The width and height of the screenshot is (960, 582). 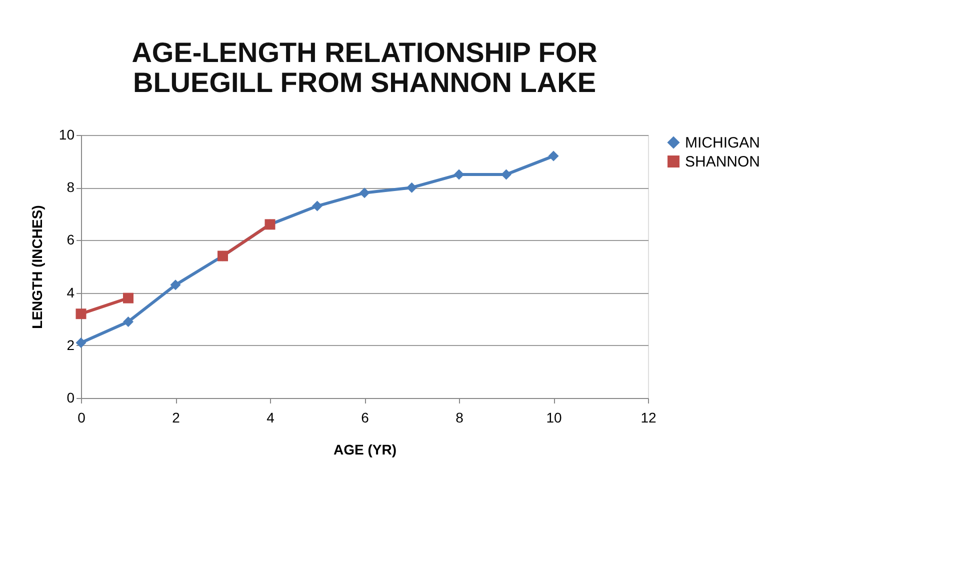 What do you see at coordinates (460, 418) in the screenshot?
I see `x-tick-label: 8` at bounding box center [460, 418].